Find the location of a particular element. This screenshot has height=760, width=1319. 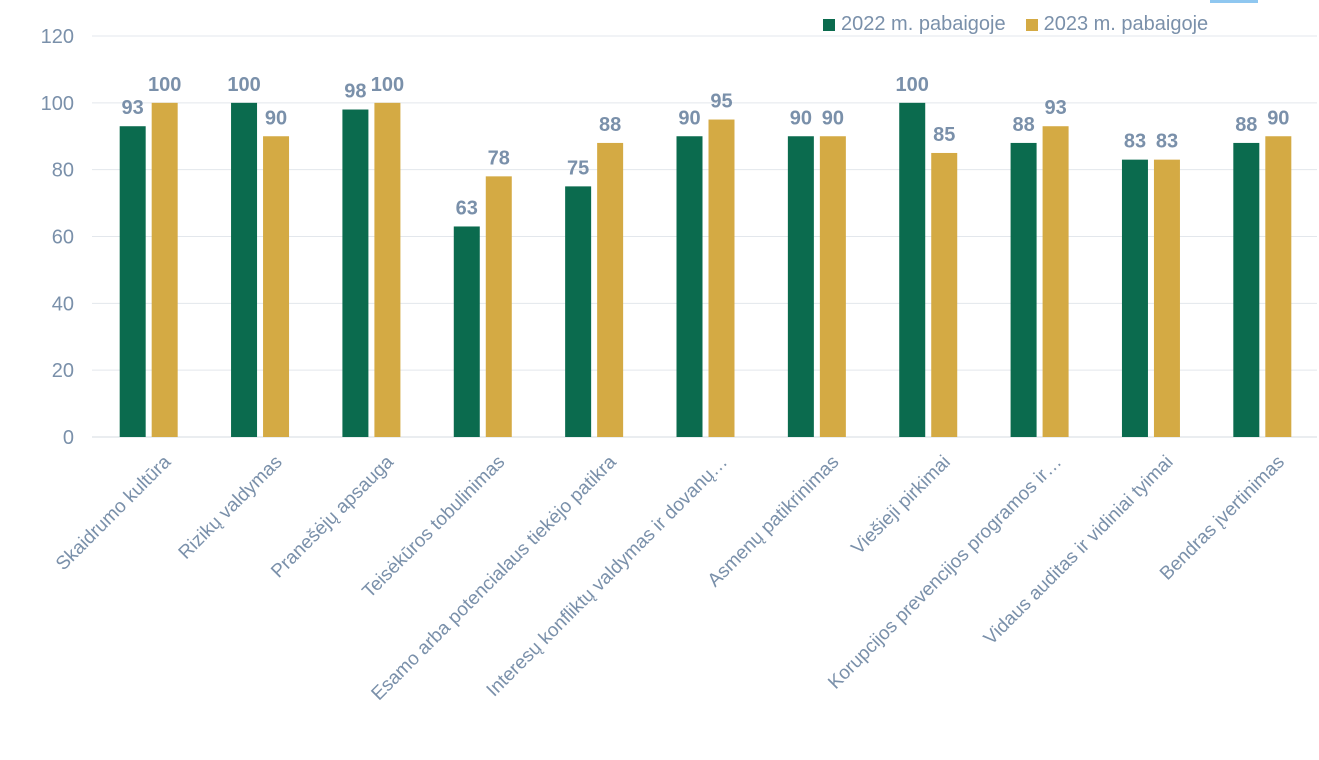

legend-label-2022: 2022 m. pabaigoje is located at coordinates (923, 24).